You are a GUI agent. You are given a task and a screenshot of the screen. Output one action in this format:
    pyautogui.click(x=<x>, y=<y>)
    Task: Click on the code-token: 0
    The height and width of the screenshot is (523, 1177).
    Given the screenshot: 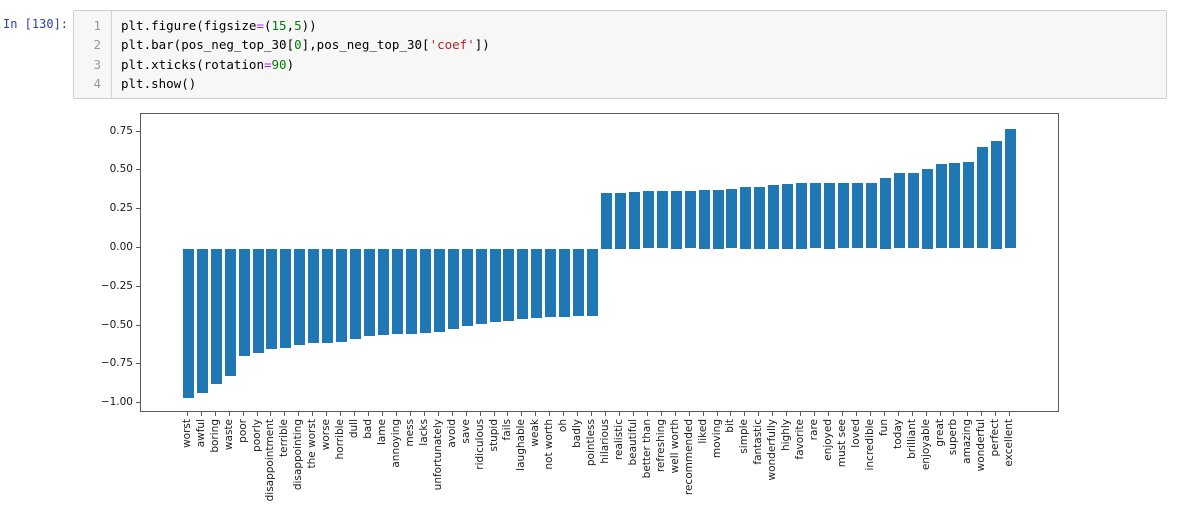 What is the action you would take?
    pyautogui.click(x=298, y=45)
    